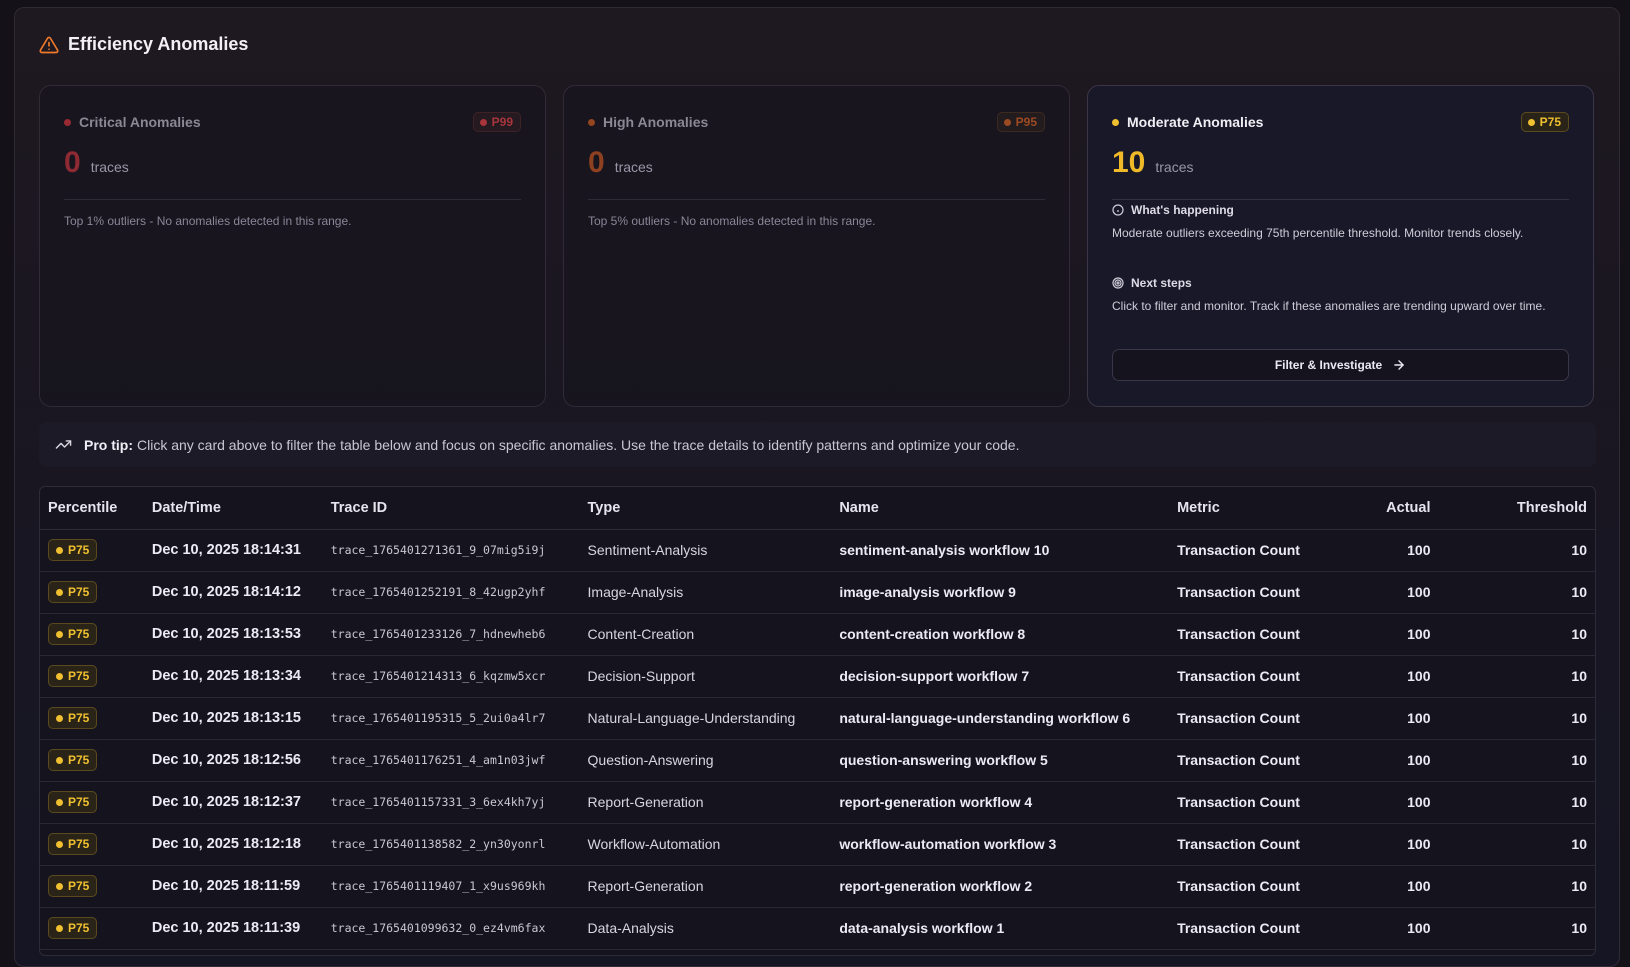 Image resolution: width=1630 pixels, height=967 pixels. Describe the element at coordinates (451, 592) in the screenshot. I see `trace-id-cell: trace_1765401252191_8_42ugp2yhf` at that location.